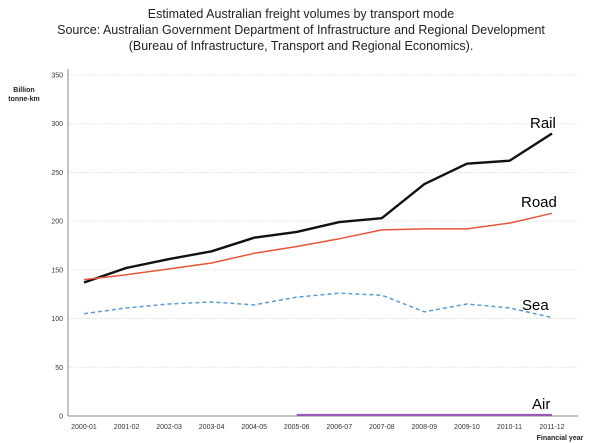  What do you see at coordinates (541, 404) in the screenshot?
I see `series-label-air: Air` at bounding box center [541, 404].